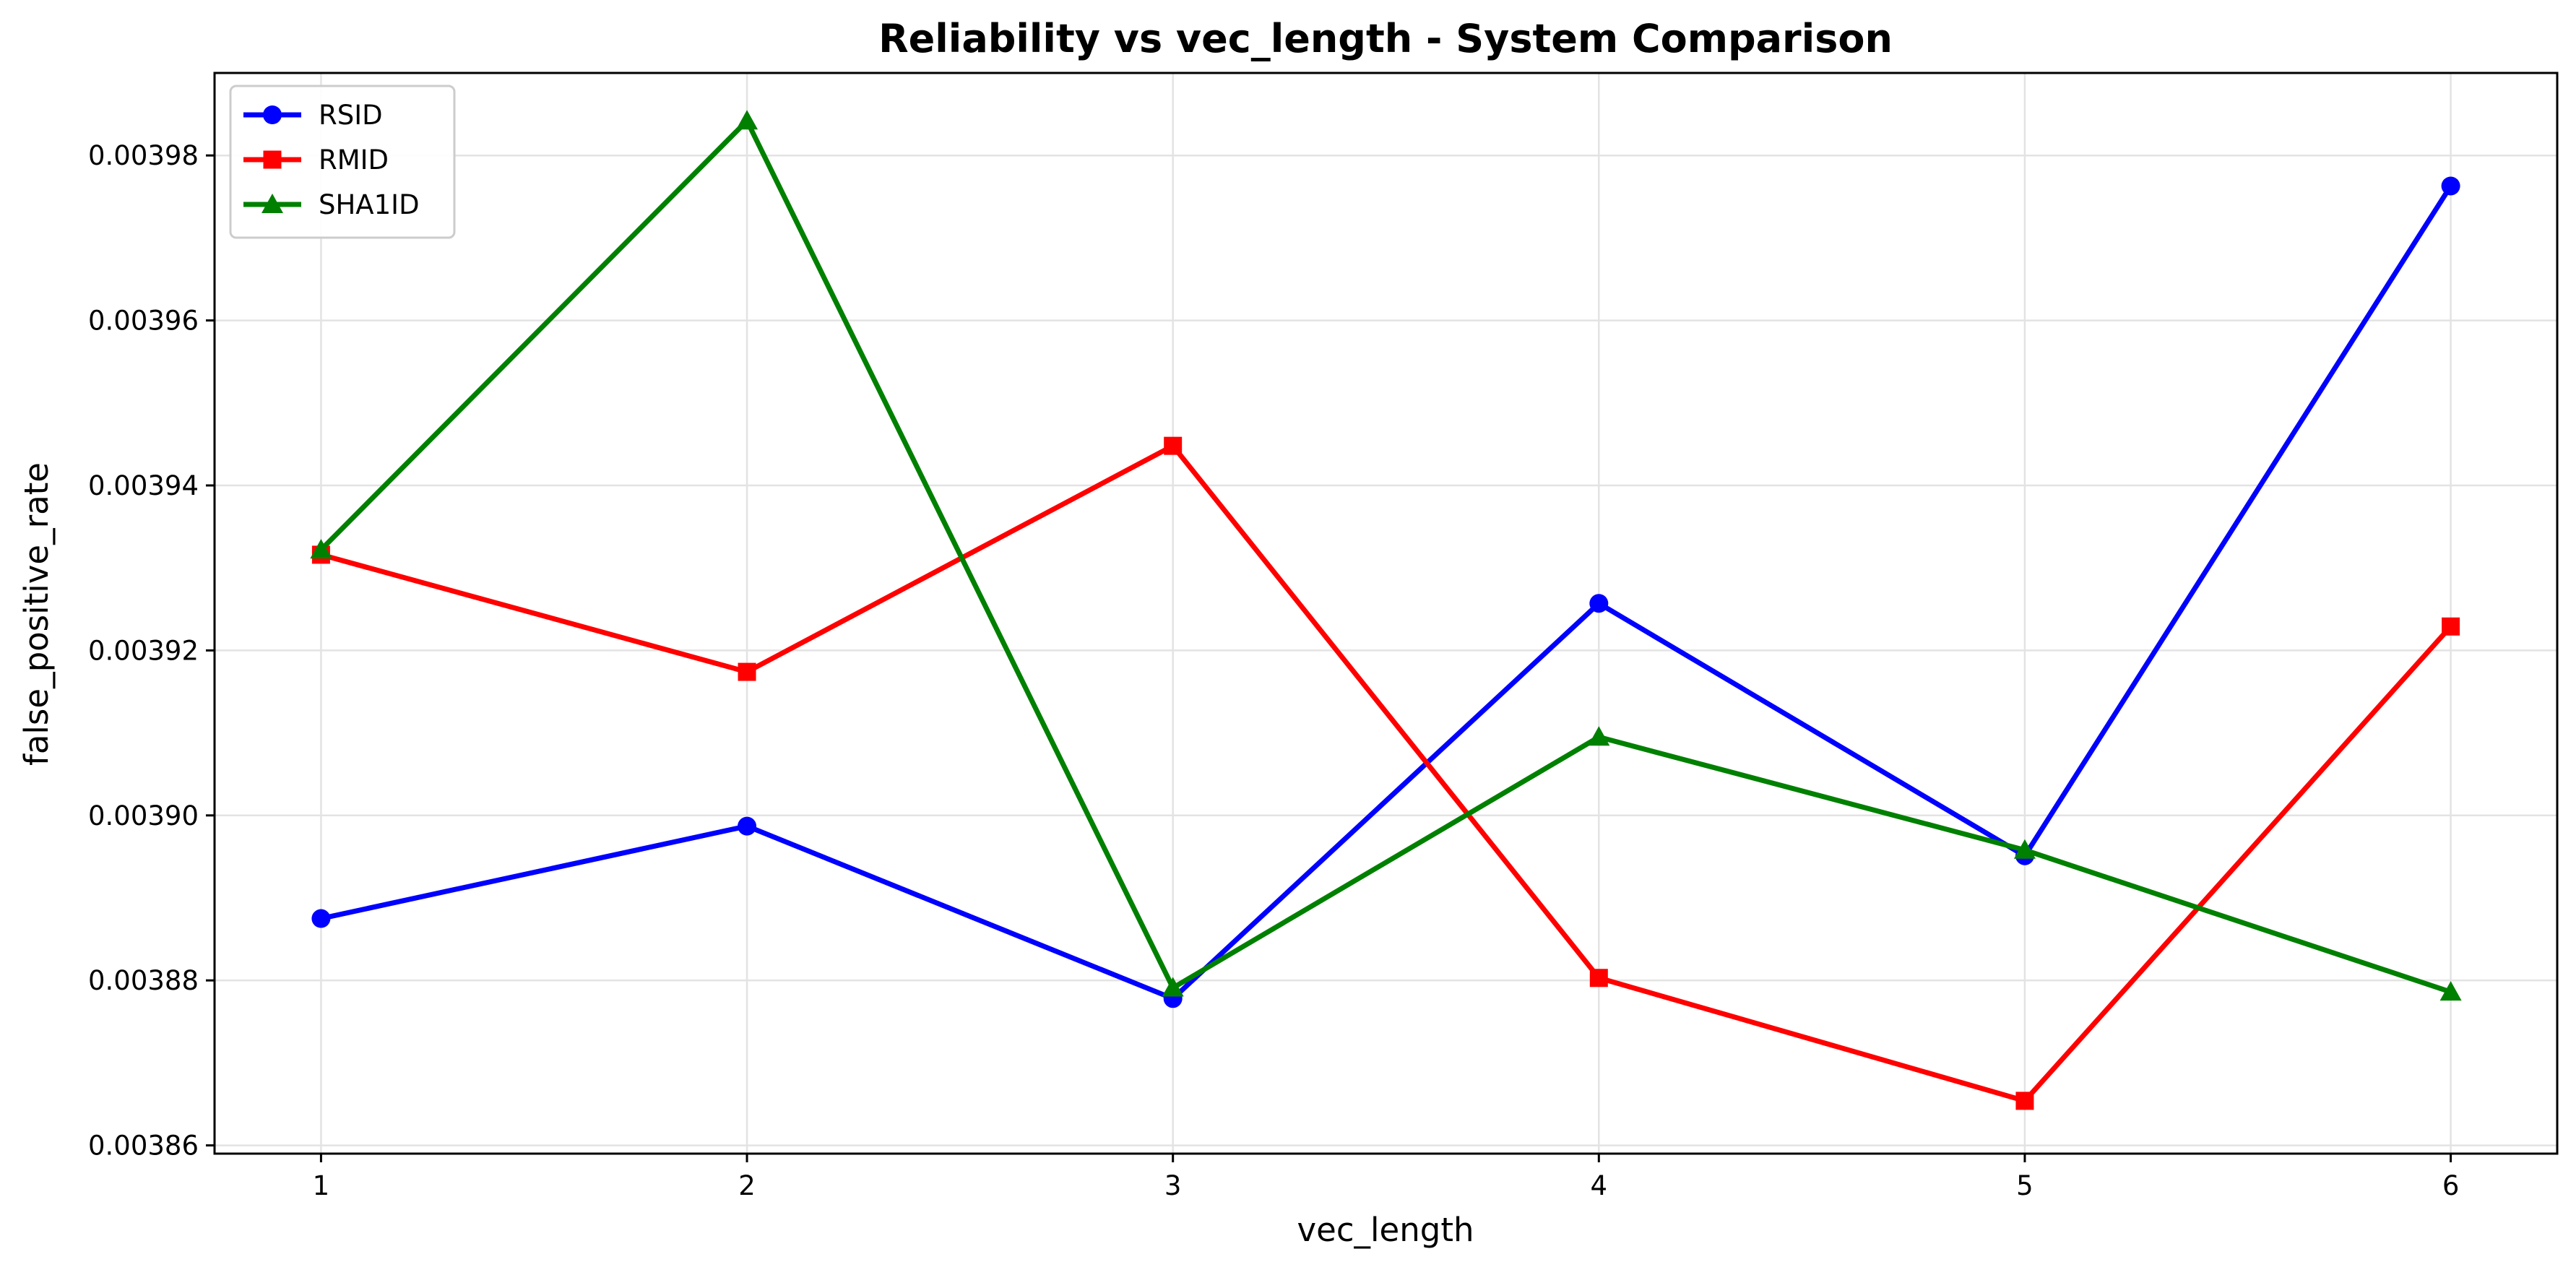 The image size is (2576, 1275). What do you see at coordinates (2451, 1185) in the screenshot?
I see `x-tick-label: 6` at bounding box center [2451, 1185].